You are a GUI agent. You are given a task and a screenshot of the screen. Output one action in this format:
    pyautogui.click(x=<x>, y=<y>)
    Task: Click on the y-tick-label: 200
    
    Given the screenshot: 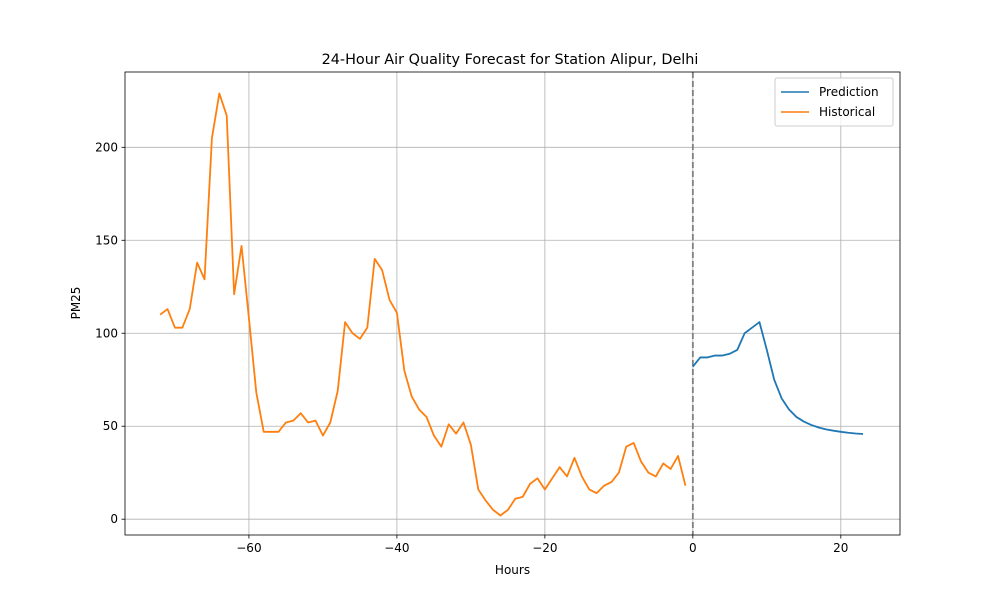 What is the action you would take?
    pyautogui.click(x=106, y=147)
    